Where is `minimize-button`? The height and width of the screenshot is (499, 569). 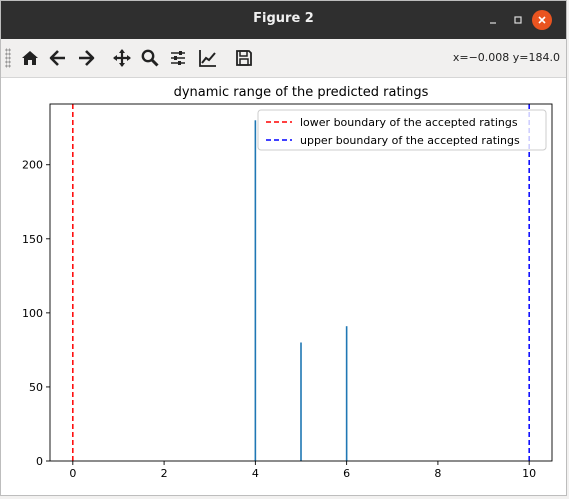 minimize-button is located at coordinates (493, 20).